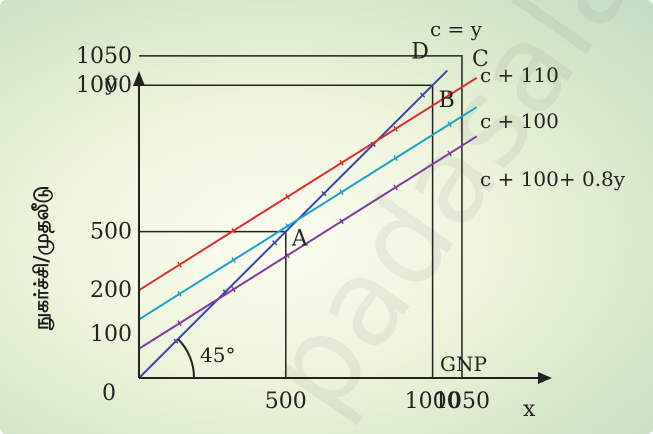  I want to click on origin-label: 0, so click(109, 393).